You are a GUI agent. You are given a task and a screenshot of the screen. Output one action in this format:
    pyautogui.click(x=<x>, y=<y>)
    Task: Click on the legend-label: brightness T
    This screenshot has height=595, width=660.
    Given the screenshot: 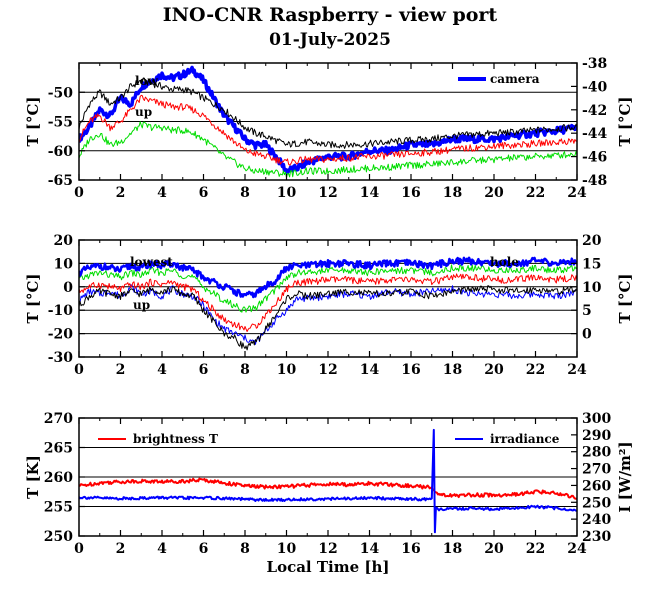 What is the action you would take?
    pyautogui.click(x=175, y=439)
    